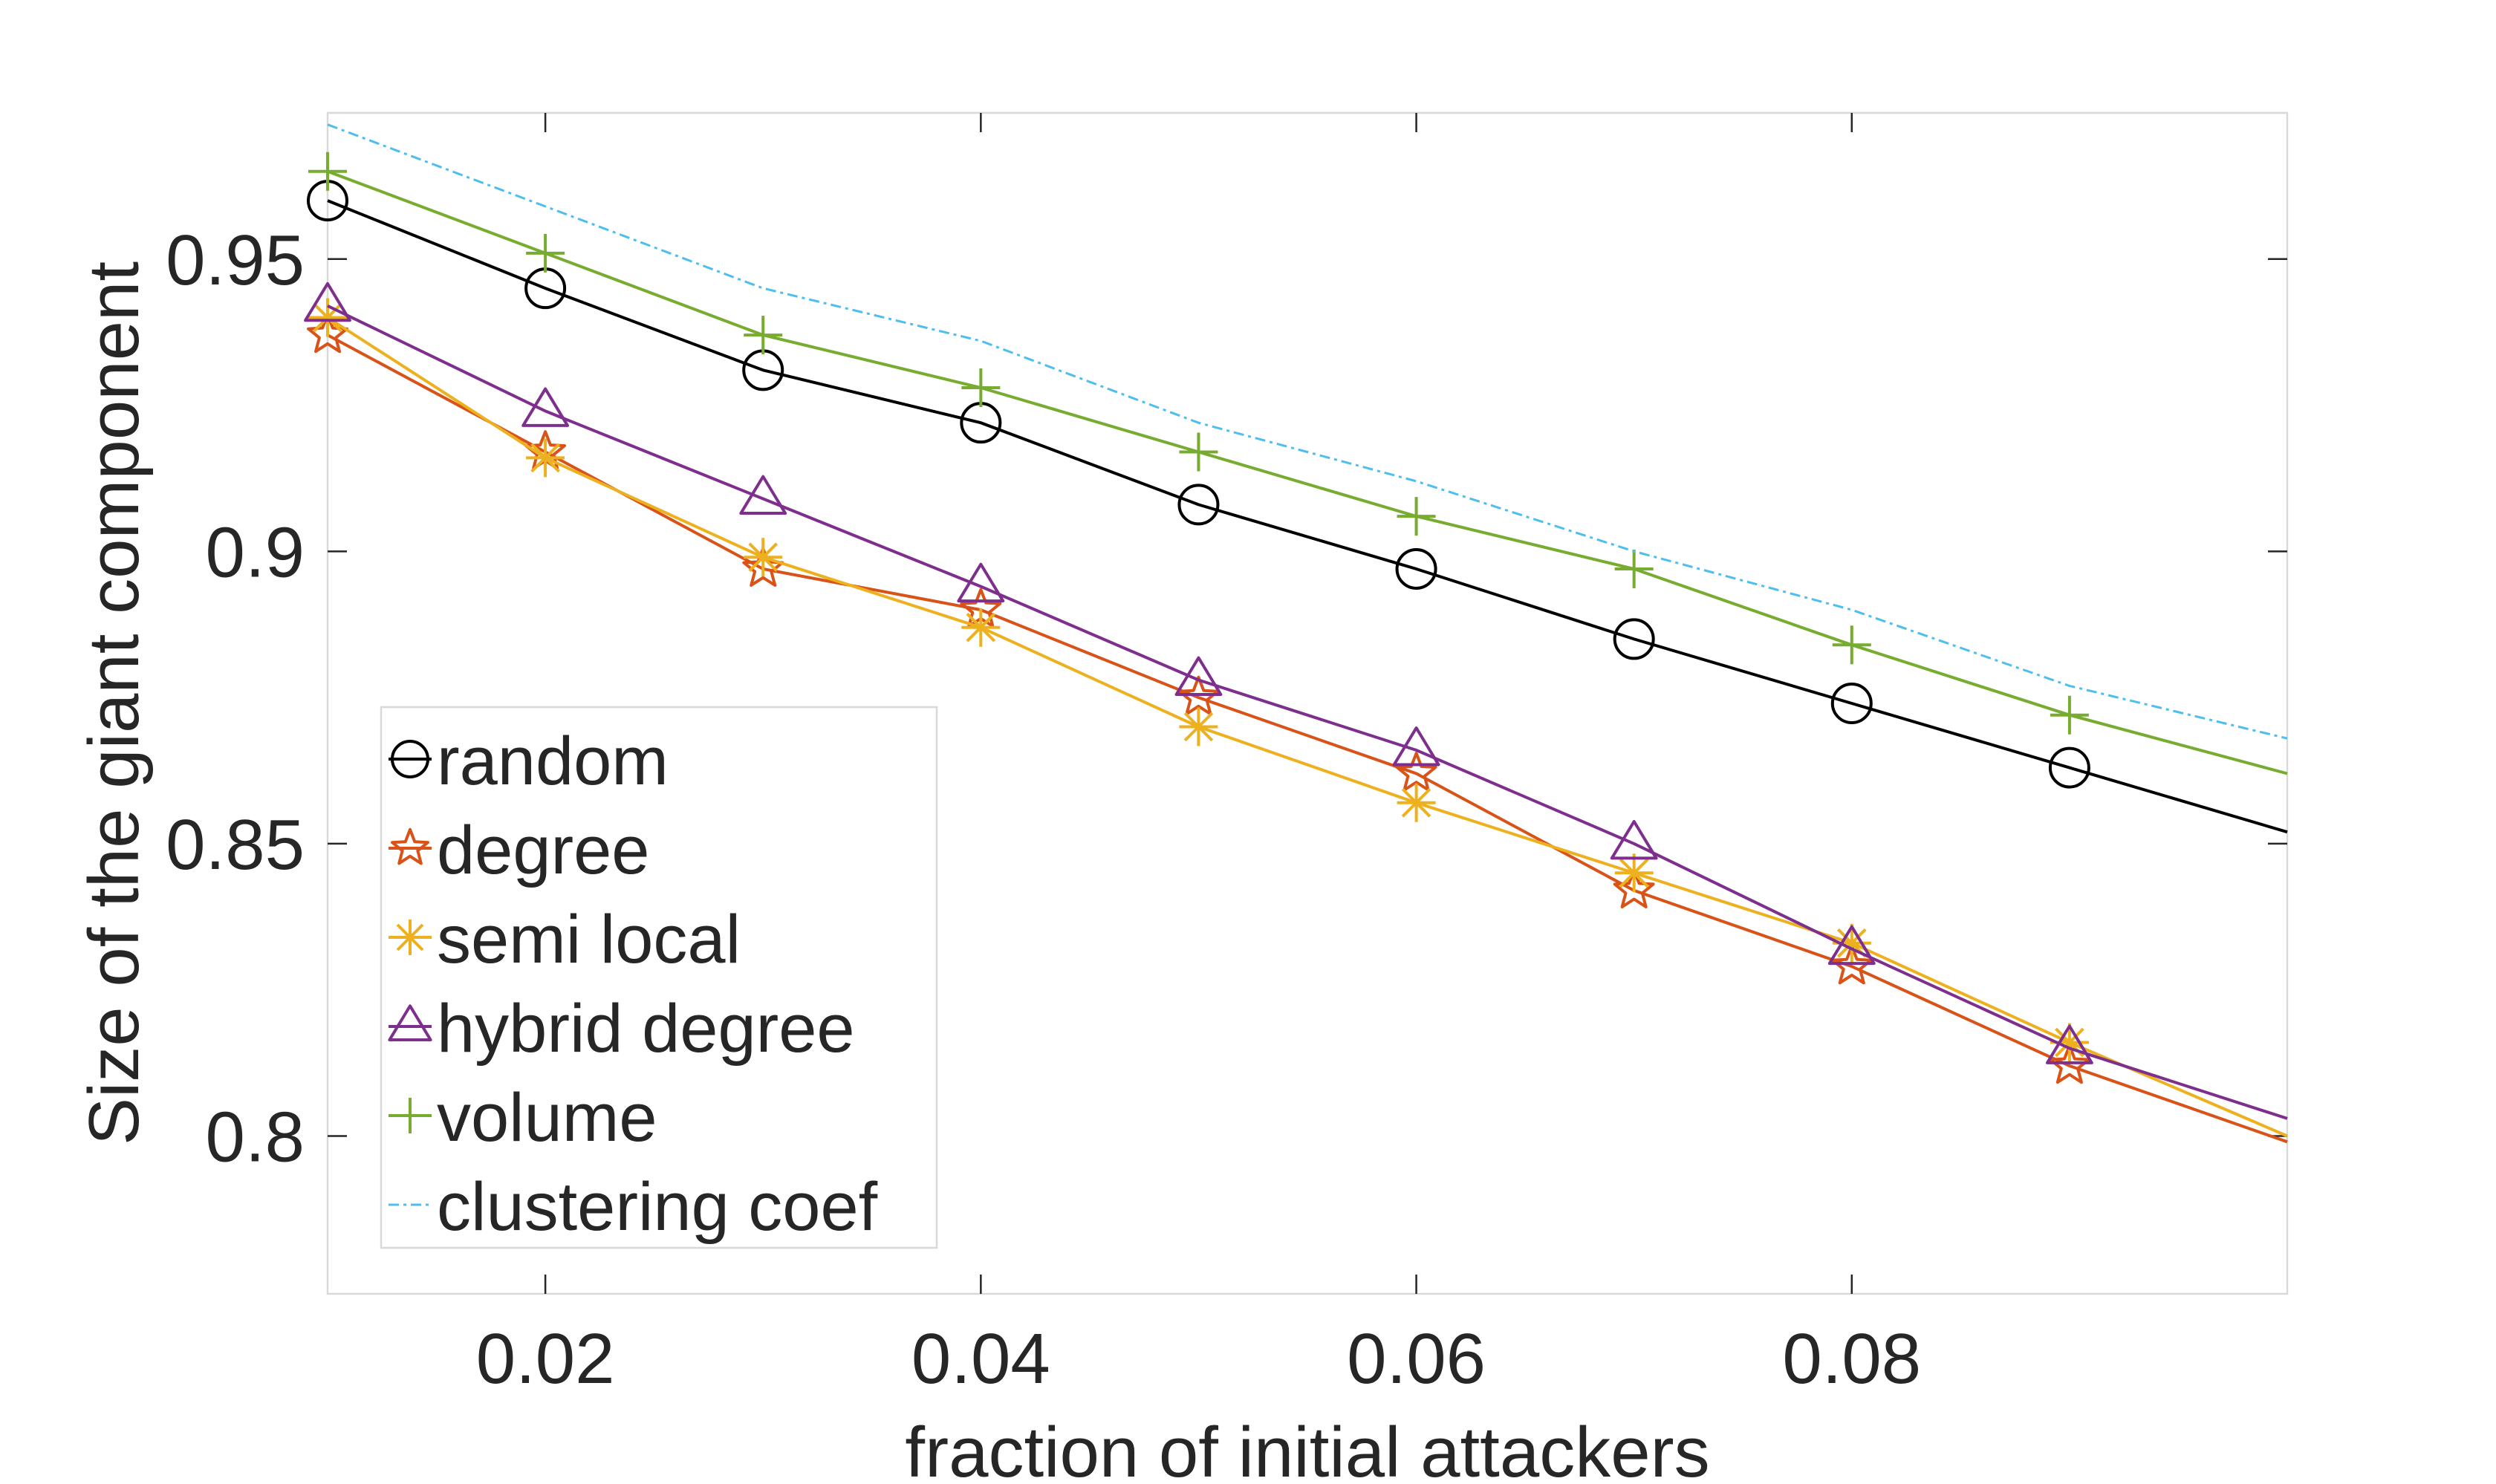  Describe the element at coordinates (1417, 1359) in the screenshot. I see `x-tick-label: 0.06` at that location.